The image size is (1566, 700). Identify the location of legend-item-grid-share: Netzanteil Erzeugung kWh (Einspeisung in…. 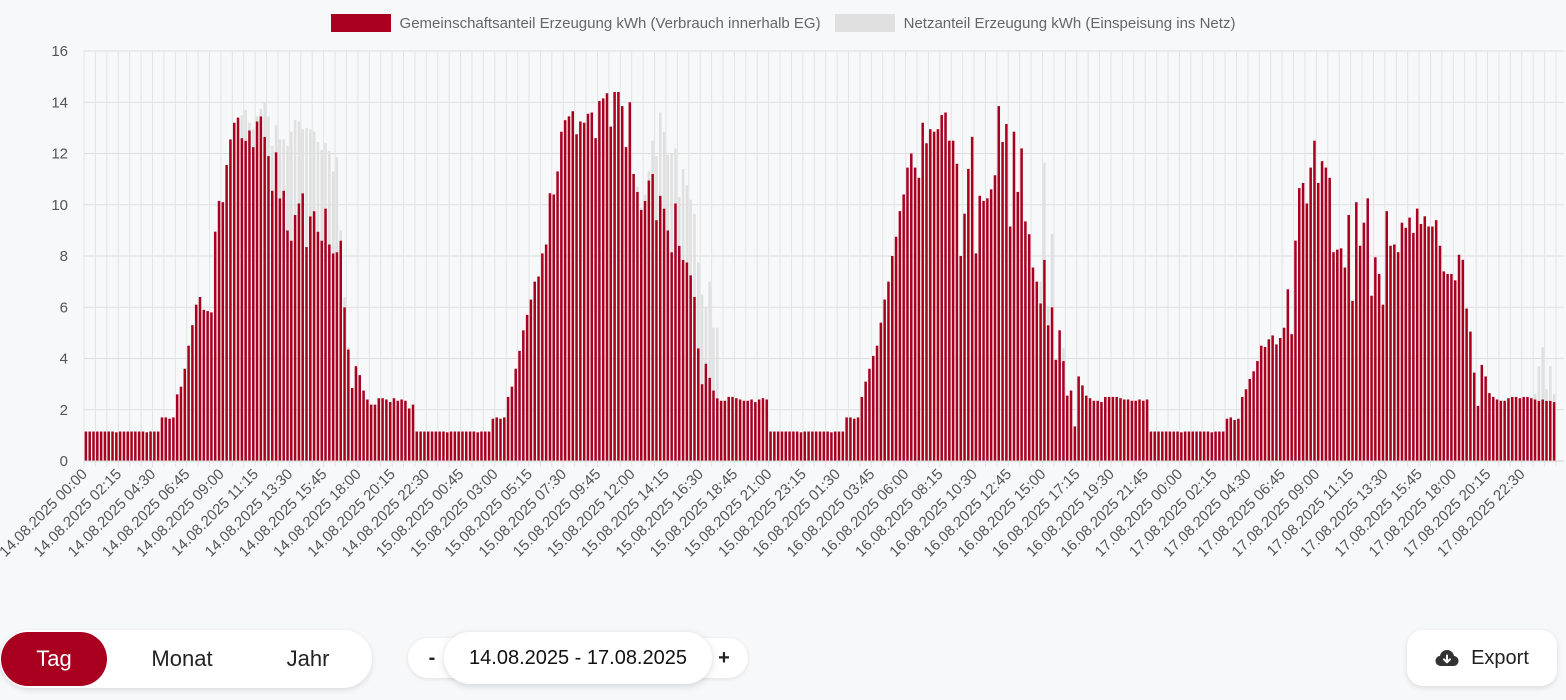
(1034, 23).